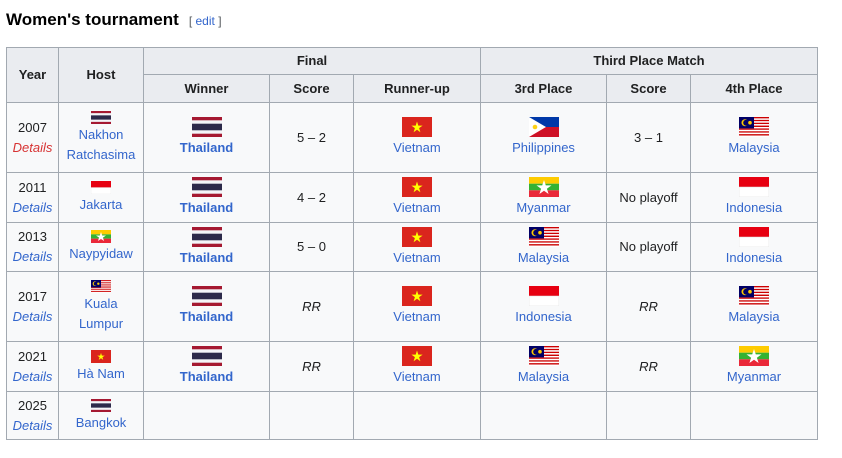  Describe the element at coordinates (101, 134) in the screenshot. I see `host-link: Nakhon` at that location.